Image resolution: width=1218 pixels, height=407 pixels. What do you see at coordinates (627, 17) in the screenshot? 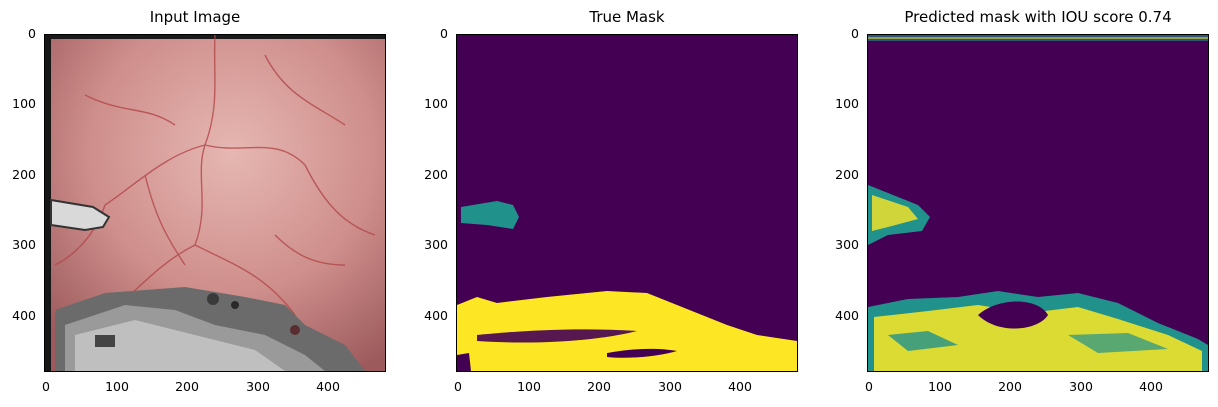
I see `panel-title: True Mask` at bounding box center [627, 17].